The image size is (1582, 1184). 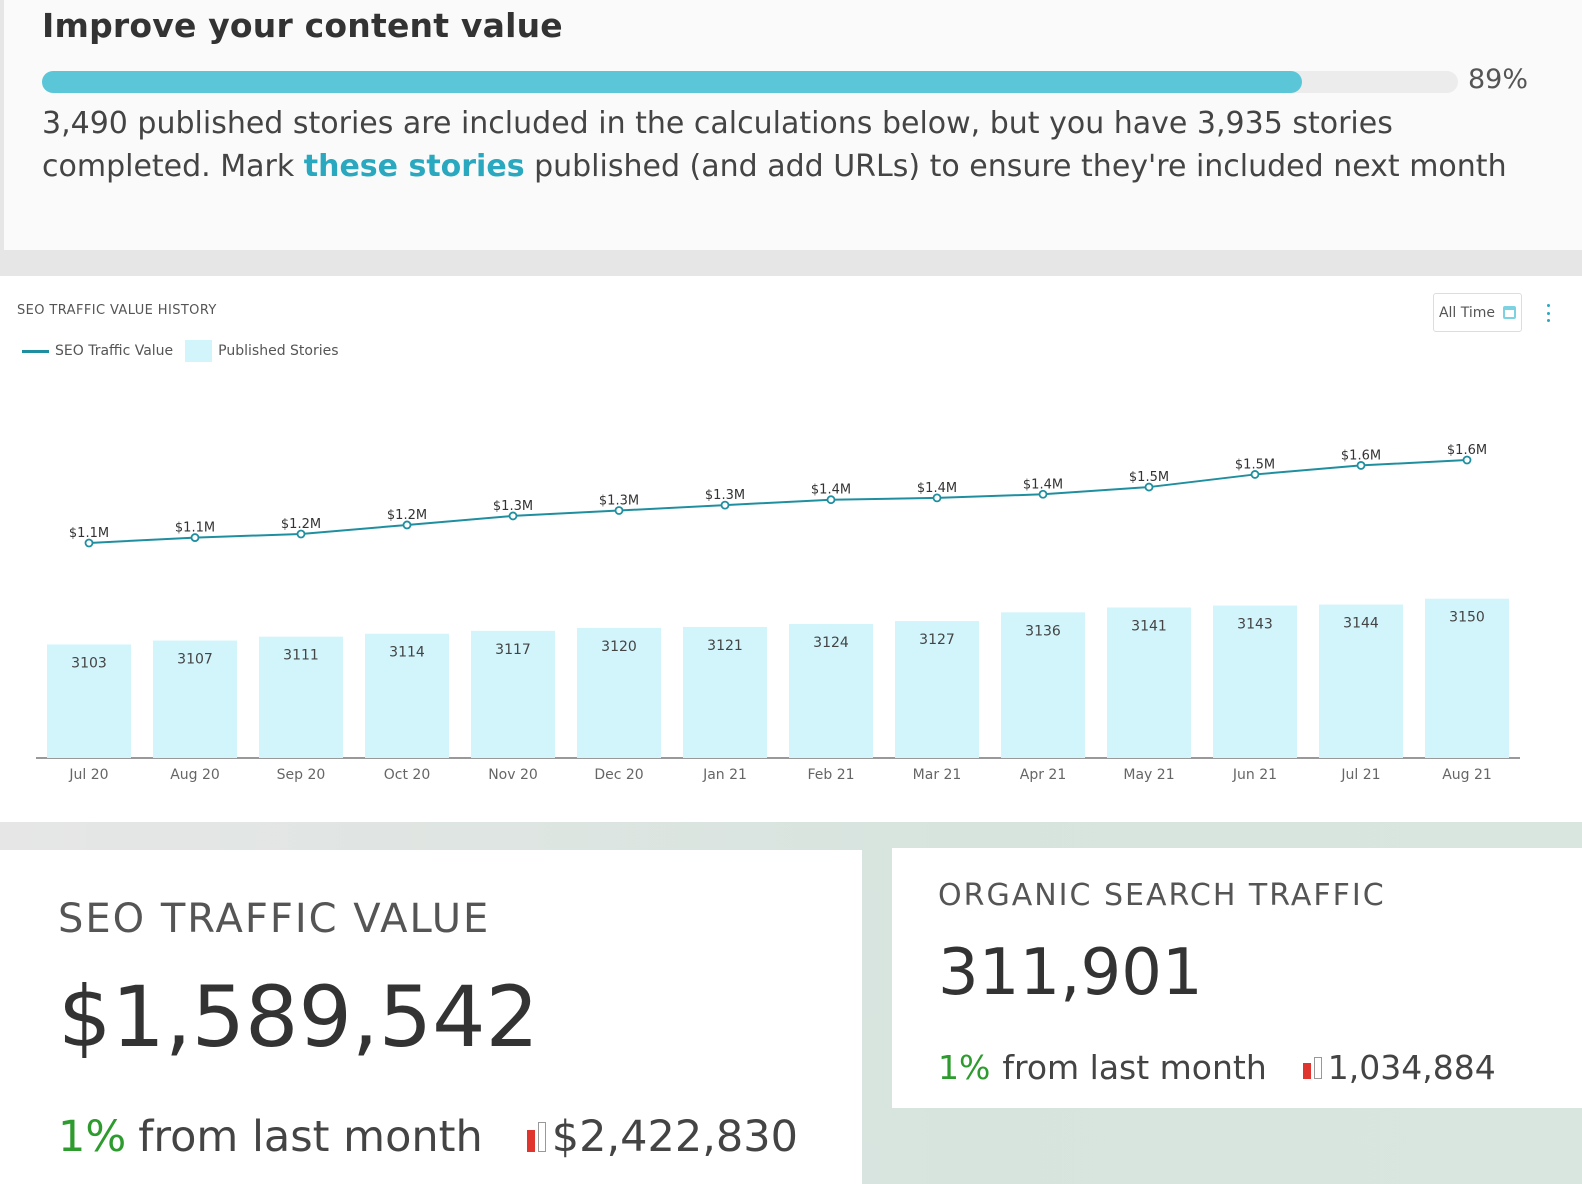 I want to click on x-tick-label: Aug 20, so click(x=195, y=775).